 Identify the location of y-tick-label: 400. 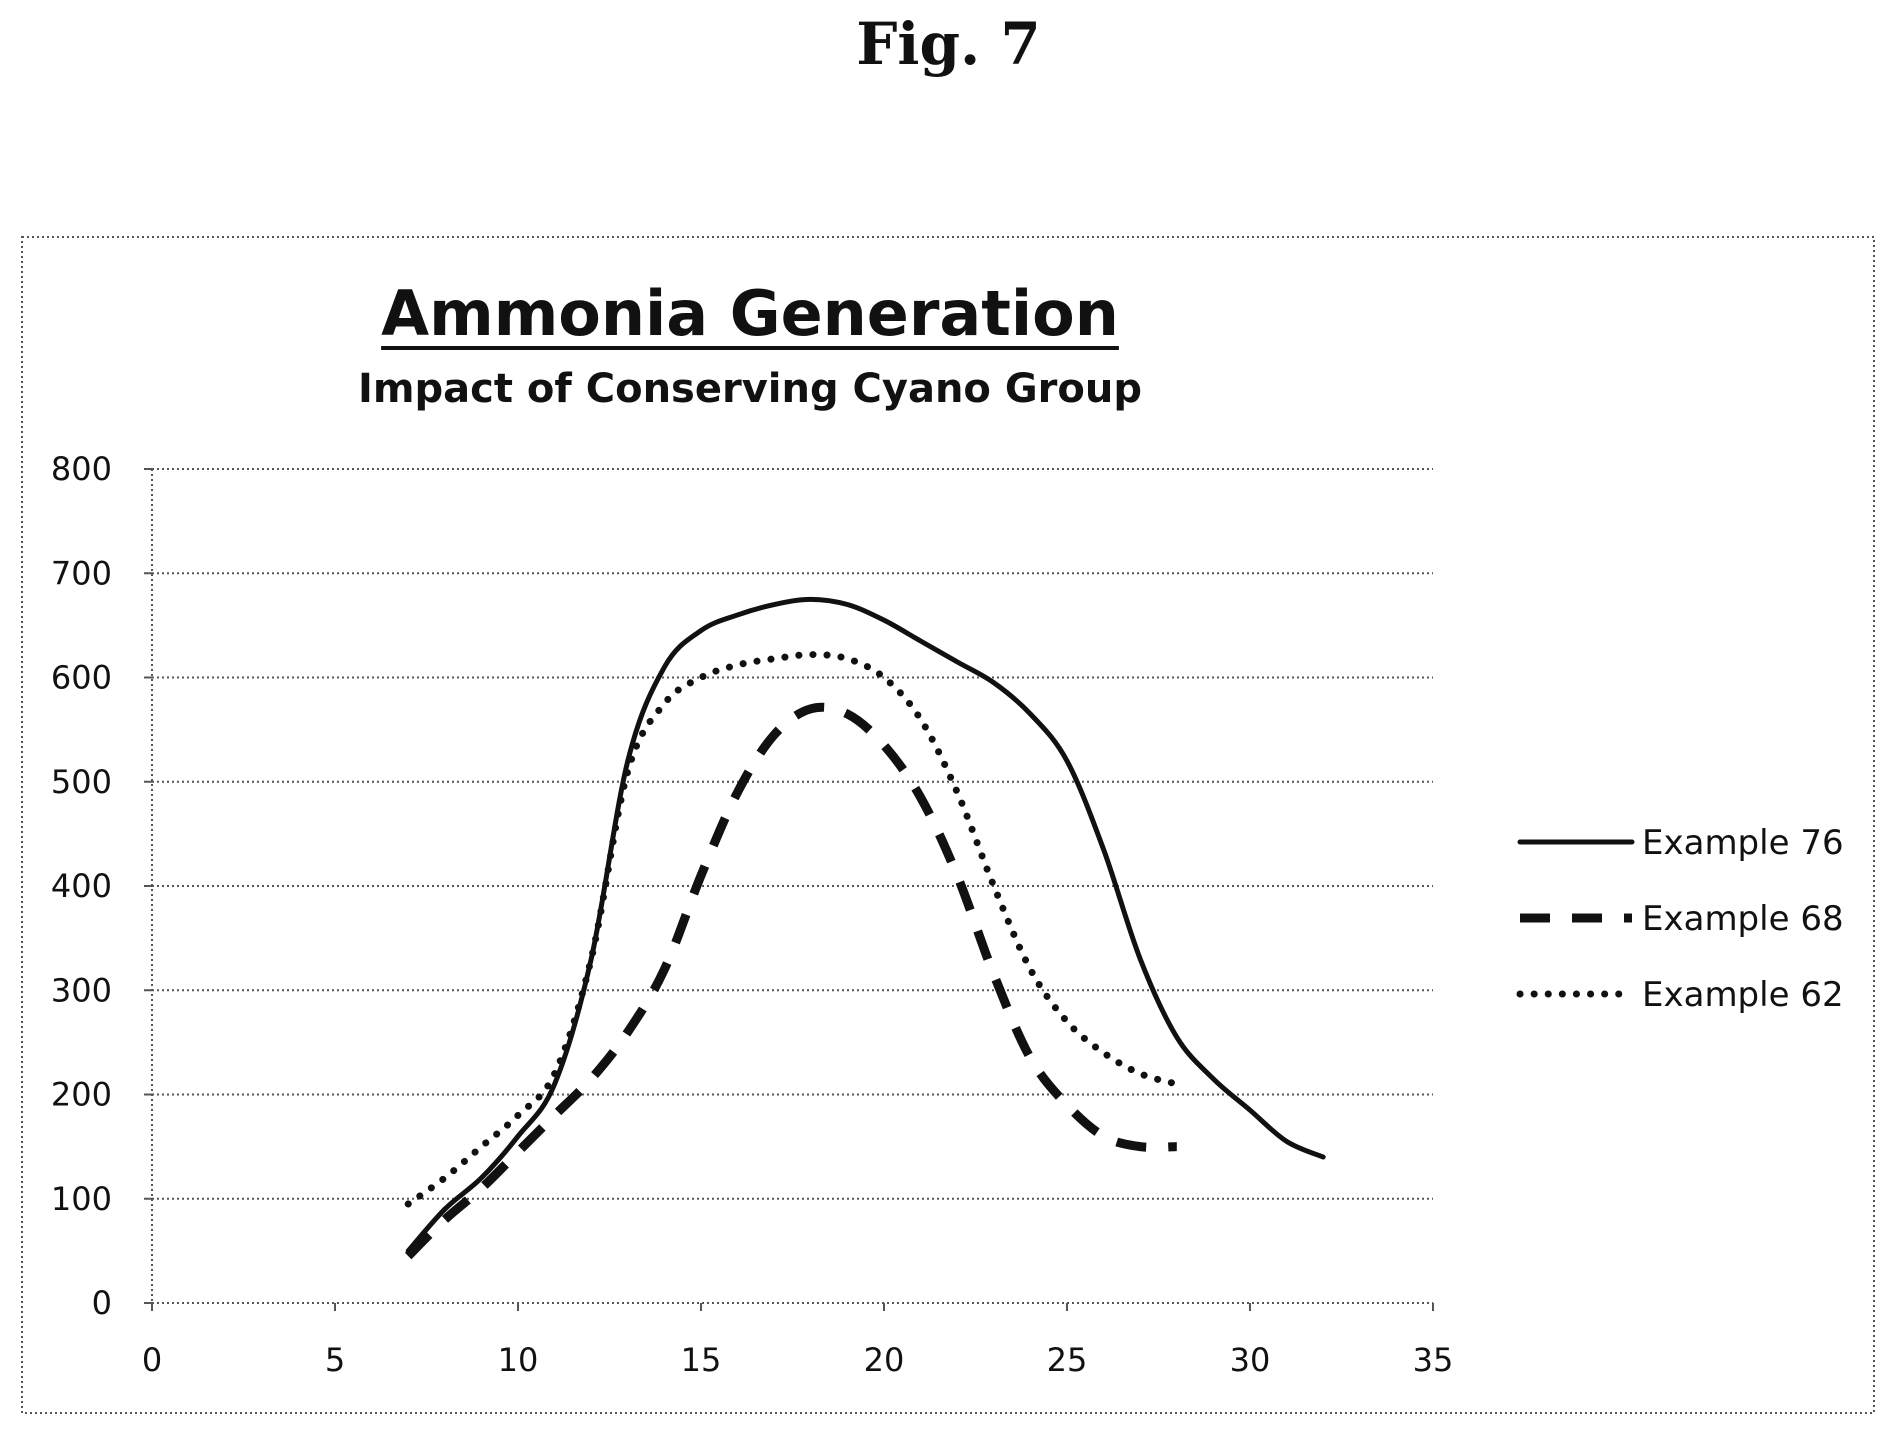
(81, 886).